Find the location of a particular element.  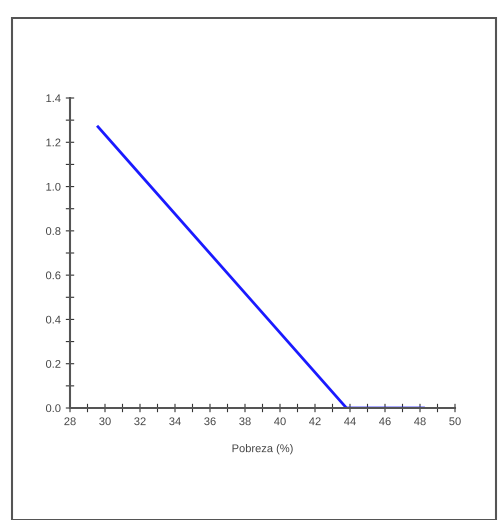

x-axis-title: Pobreza (%) is located at coordinates (262, 449).